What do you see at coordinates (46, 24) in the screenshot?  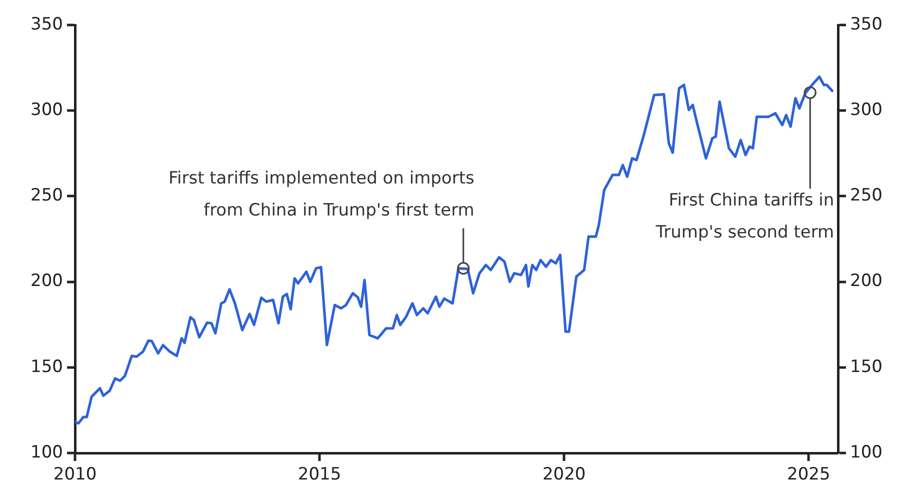 I see `y-tick-label: 350` at bounding box center [46, 24].